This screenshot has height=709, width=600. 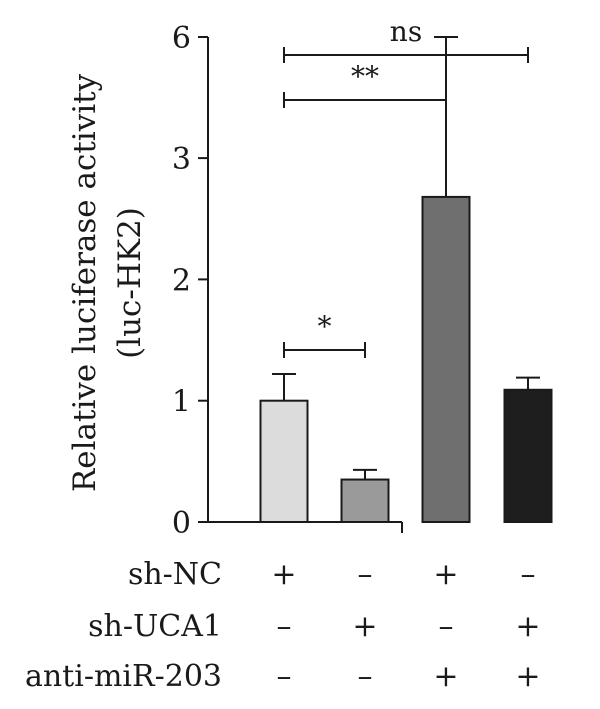 I want to click on sig-label-3: ns, so click(x=406, y=31).